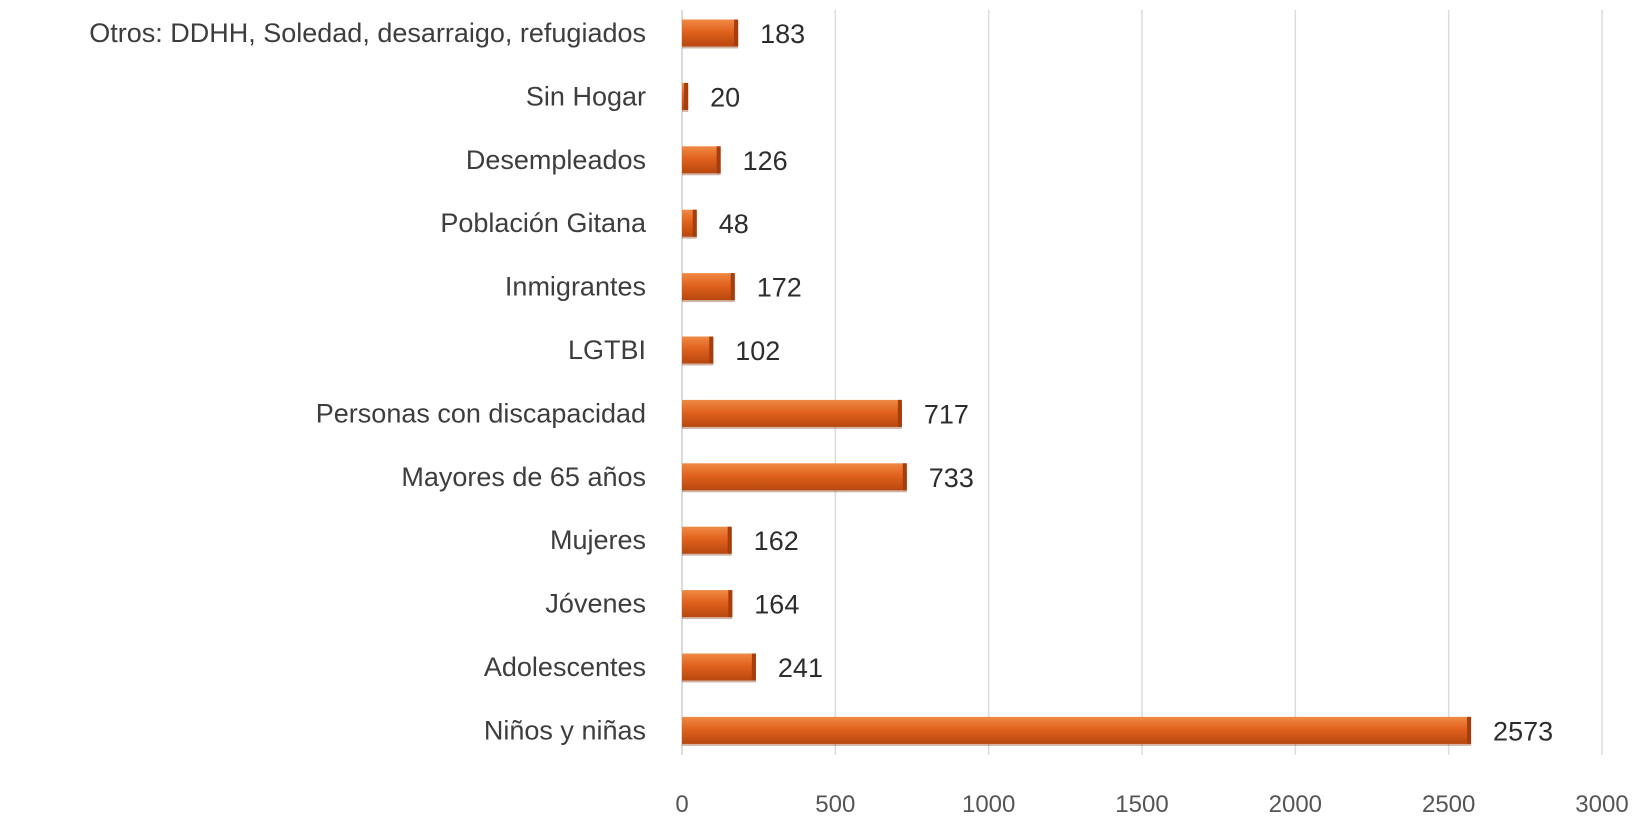 The height and width of the screenshot is (822, 1645). What do you see at coordinates (586, 96) in the screenshot?
I see `category-label: Sin Hogar` at bounding box center [586, 96].